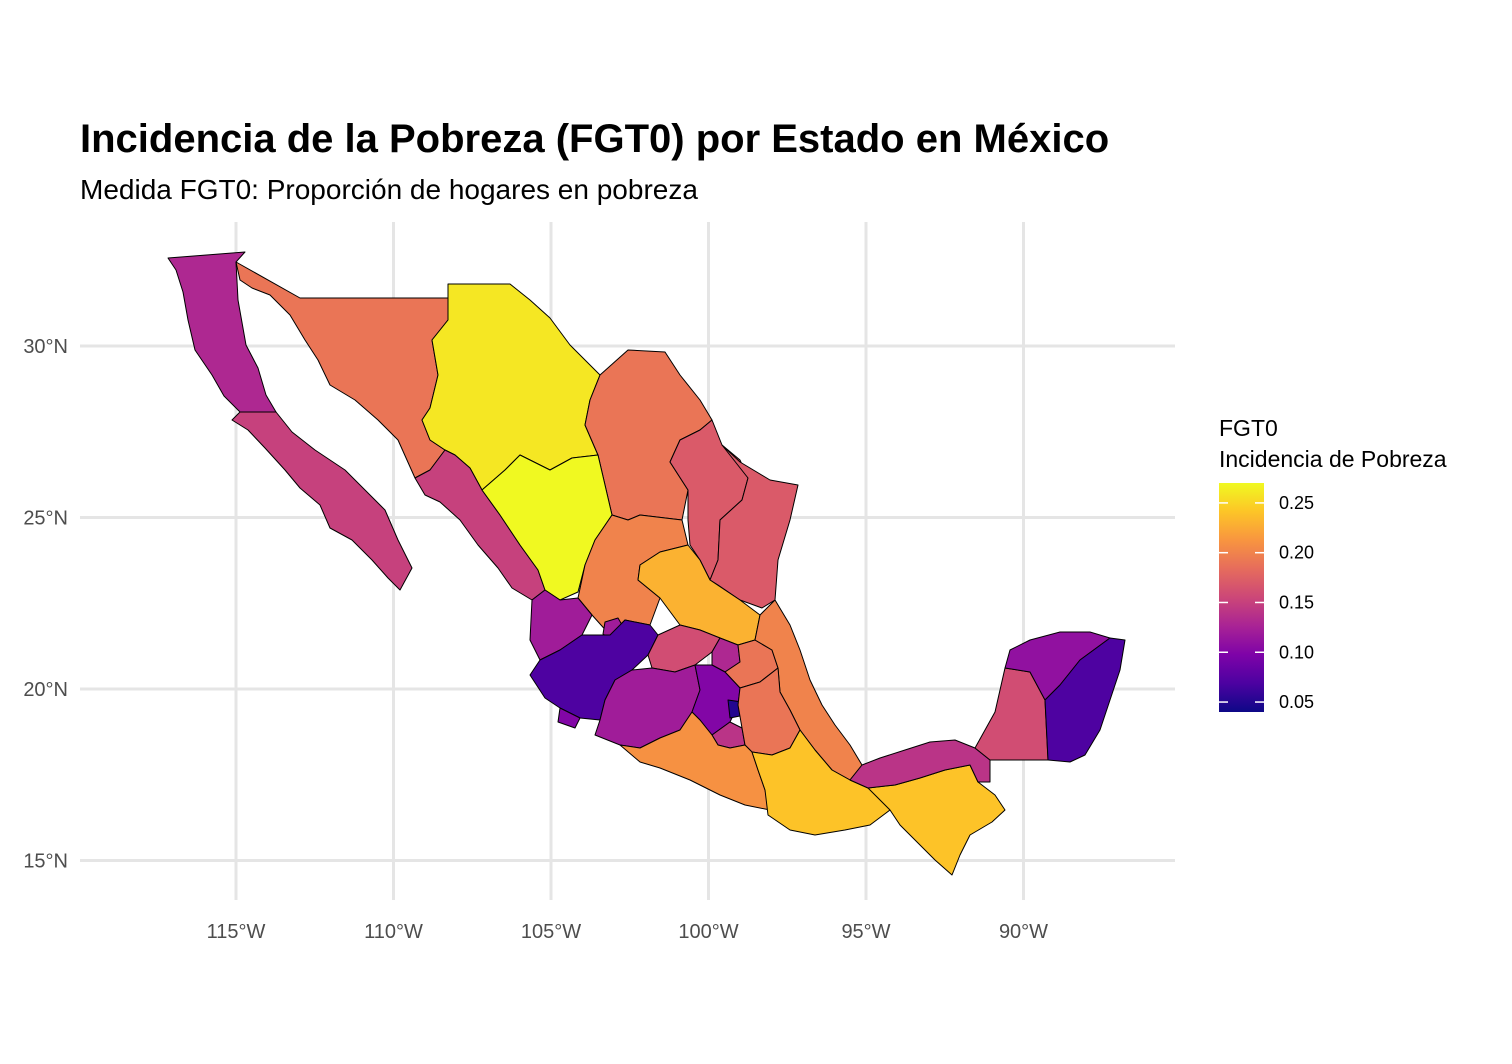  What do you see at coordinates (684, 648) in the screenshot?
I see `state-guanajuato` at bounding box center [684, 648].